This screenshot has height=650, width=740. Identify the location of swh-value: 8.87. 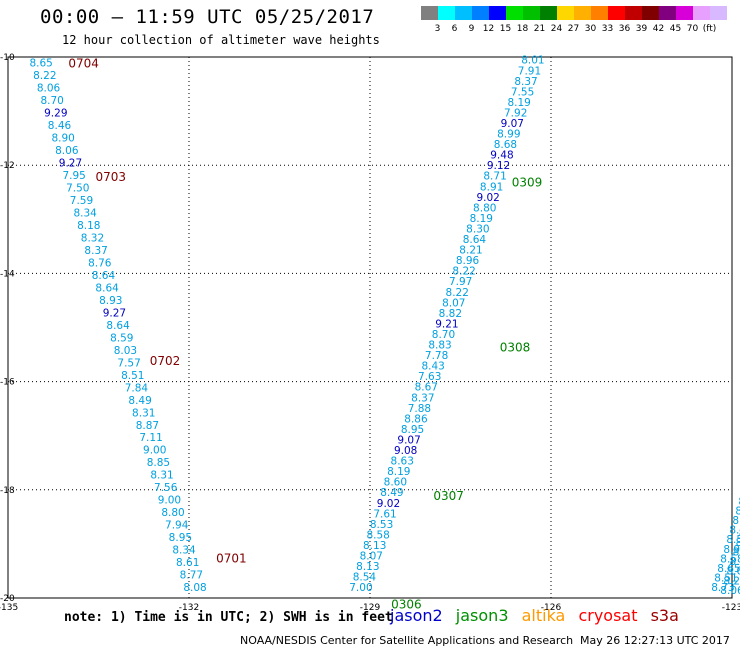
(147, 426).